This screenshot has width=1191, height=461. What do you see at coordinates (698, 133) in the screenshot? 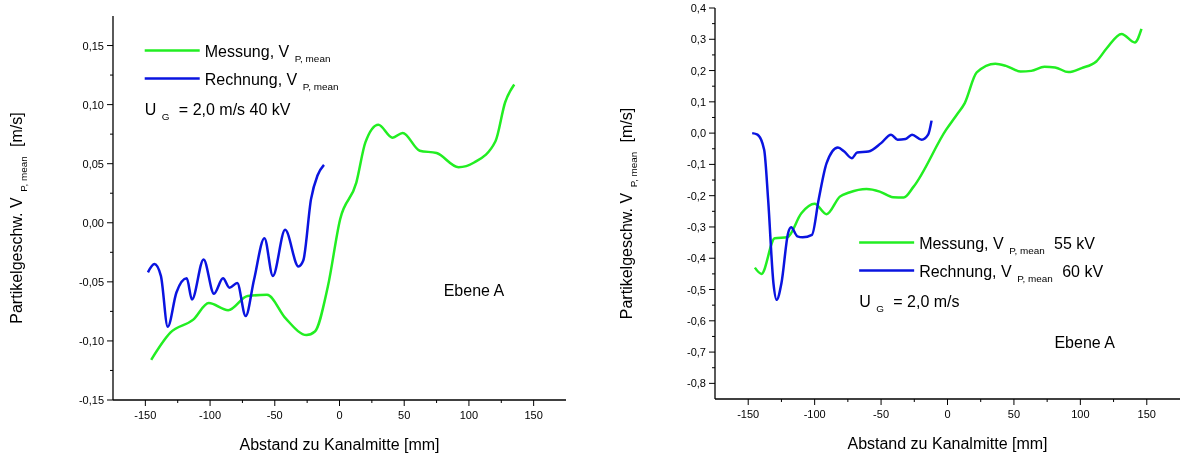
I see `y-tick-label: 0,0` at bounding box center [698, 133].